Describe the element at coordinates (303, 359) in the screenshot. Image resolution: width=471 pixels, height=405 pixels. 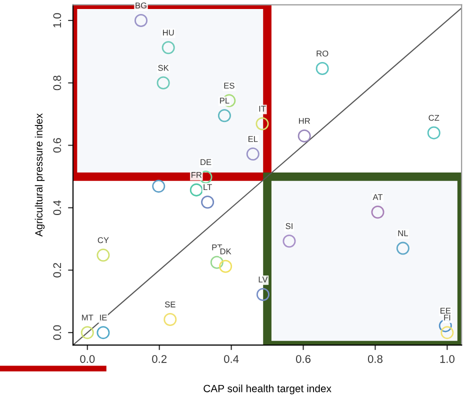
I see `x-tick-label: 0.6` at that location.